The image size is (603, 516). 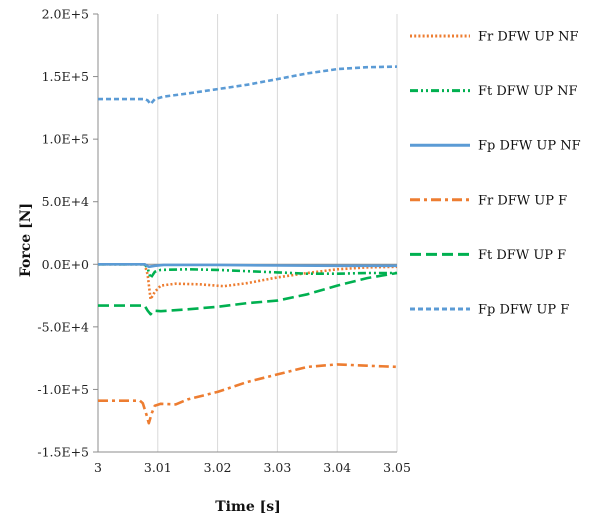 I want to click on legend-label: Ft DFW UP F, so click(x=522, y=255).